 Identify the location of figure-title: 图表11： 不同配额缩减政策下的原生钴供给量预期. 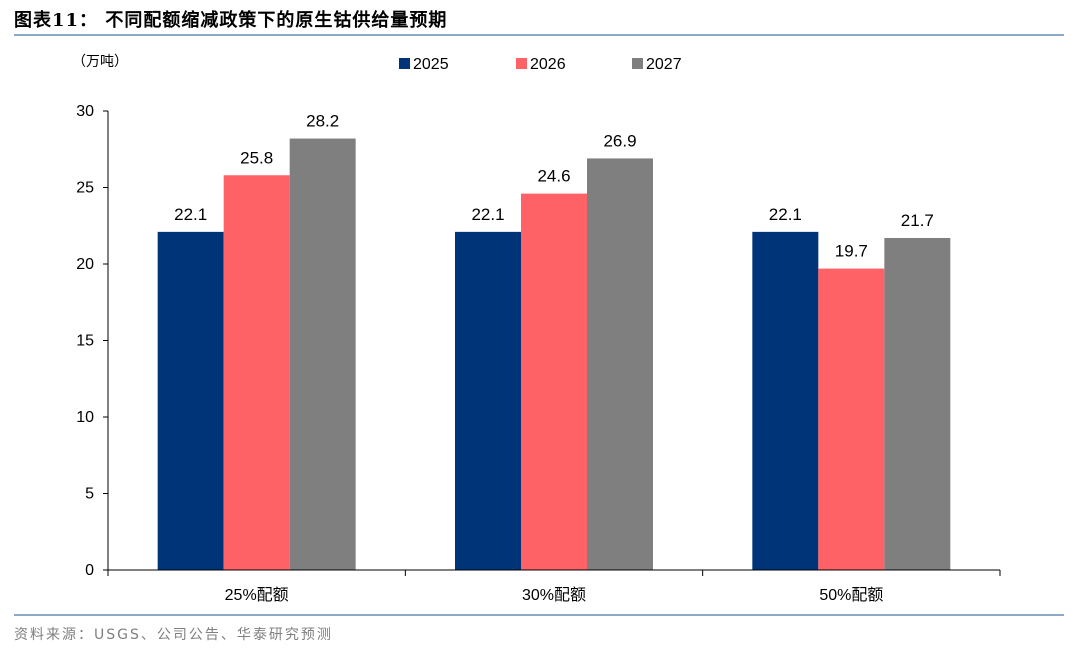
(231, 20).